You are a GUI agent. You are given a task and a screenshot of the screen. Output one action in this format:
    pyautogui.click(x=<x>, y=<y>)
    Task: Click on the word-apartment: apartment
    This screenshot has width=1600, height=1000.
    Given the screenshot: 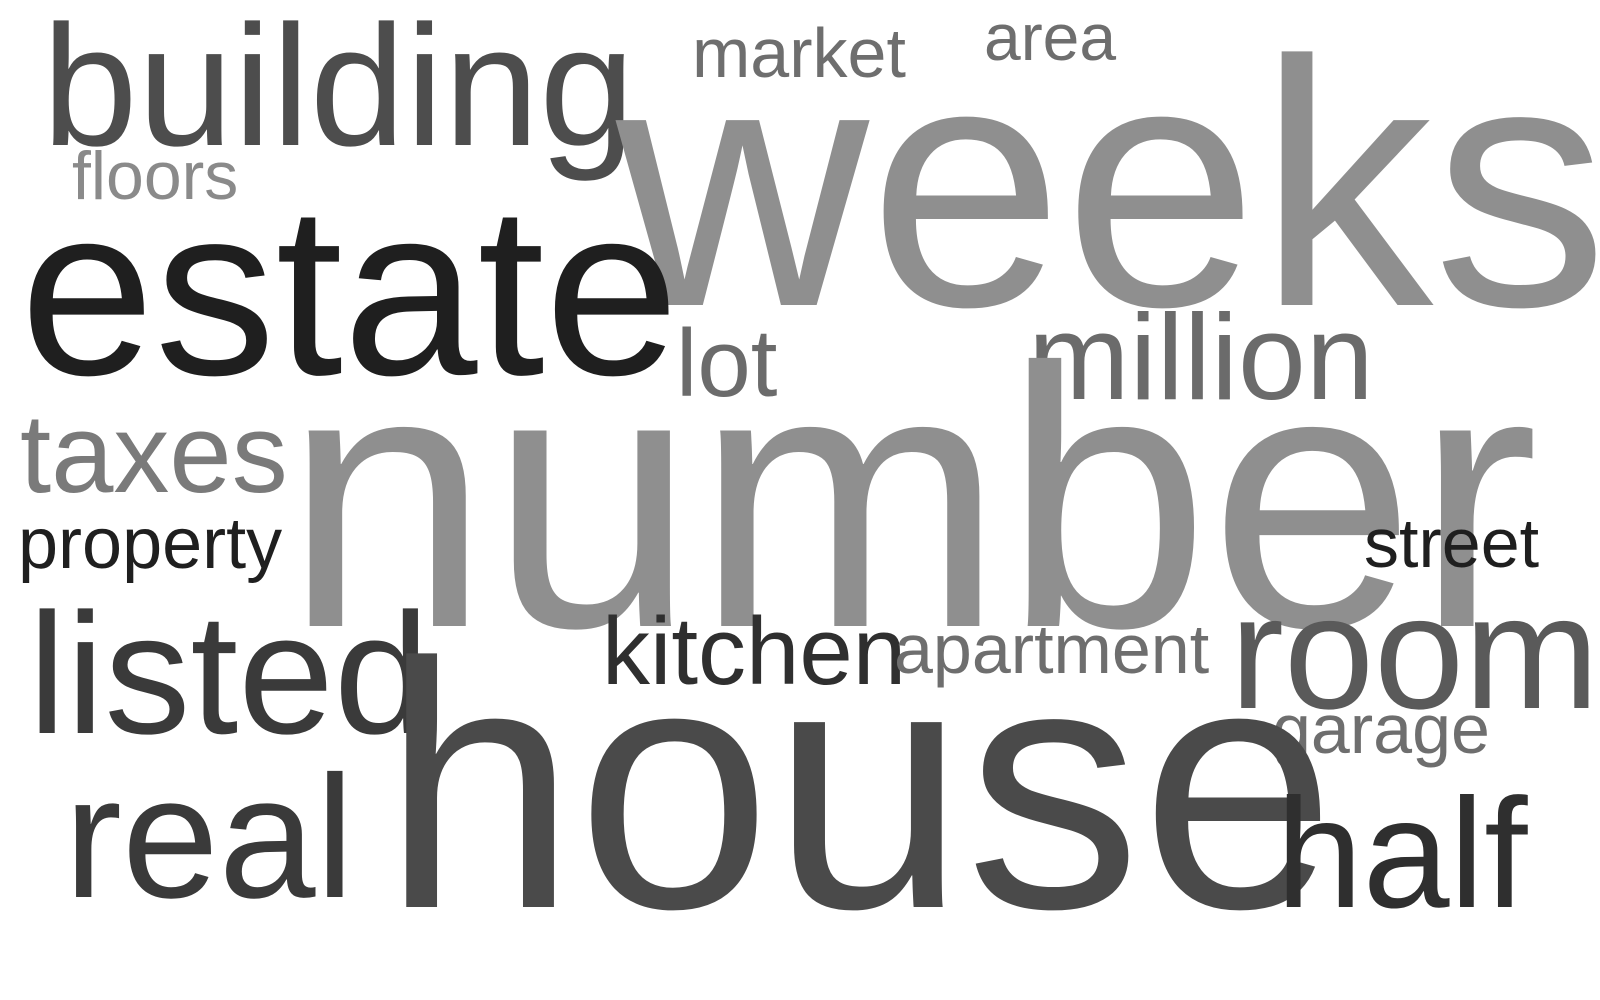 What is the action you would take?
    pyautogui.click(x=1052, y=649)
    